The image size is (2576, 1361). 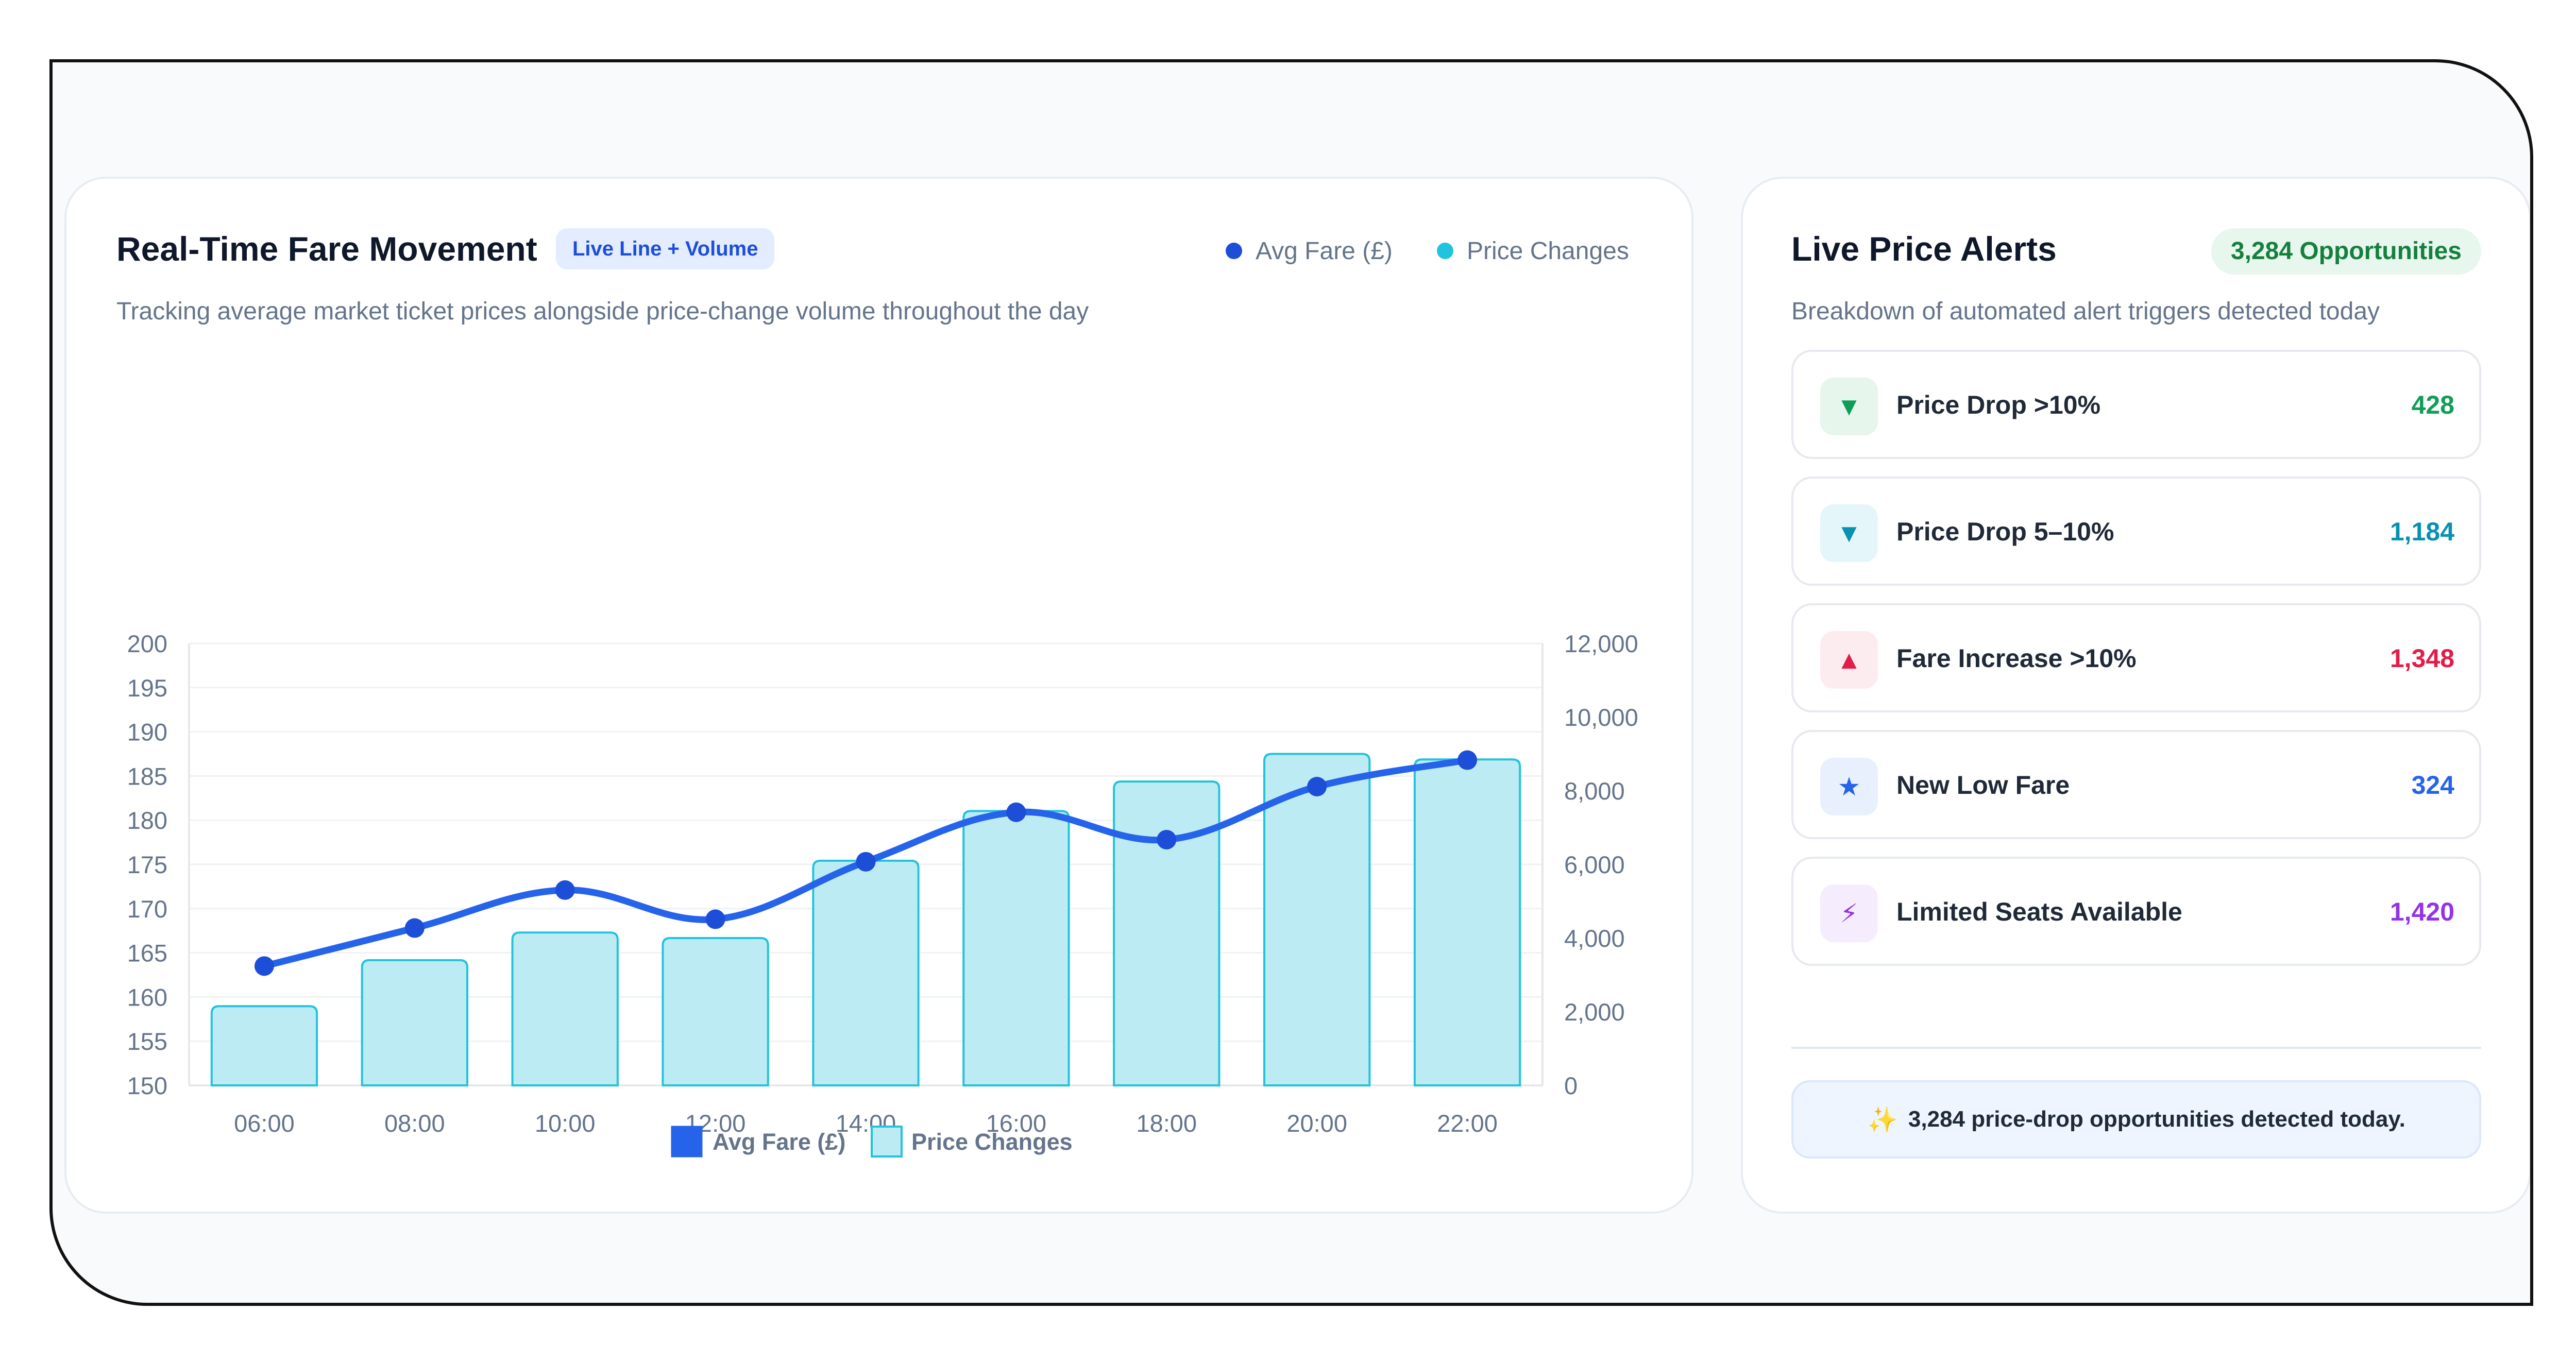 I want to click on left-tick-label: 190, so click(x=147, y=732).